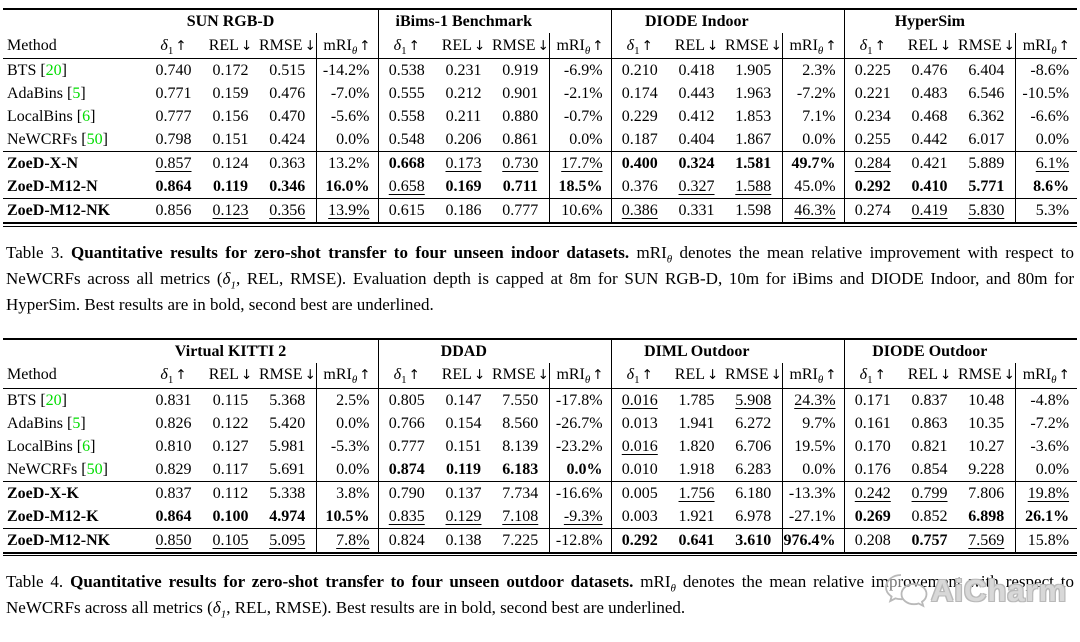 Image resolution: width=1080 pixels, height=642 pixels. I want to click on value-text: 1.820, so click(696, 446).